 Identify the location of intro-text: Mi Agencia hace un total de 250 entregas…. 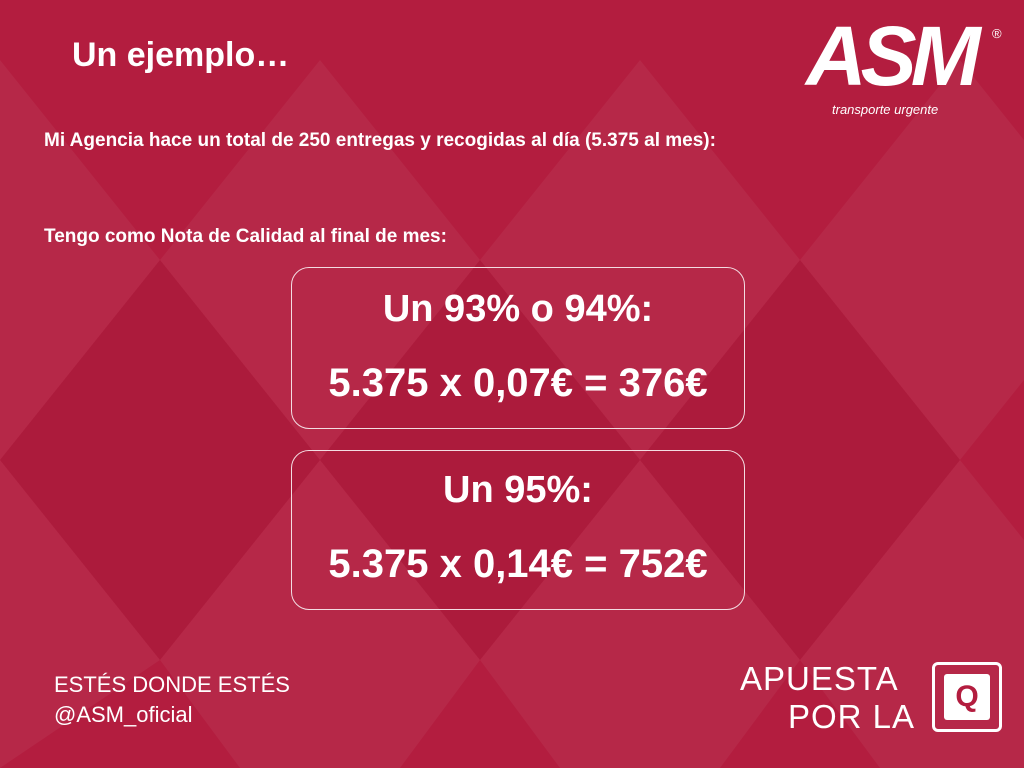
(380, 140).